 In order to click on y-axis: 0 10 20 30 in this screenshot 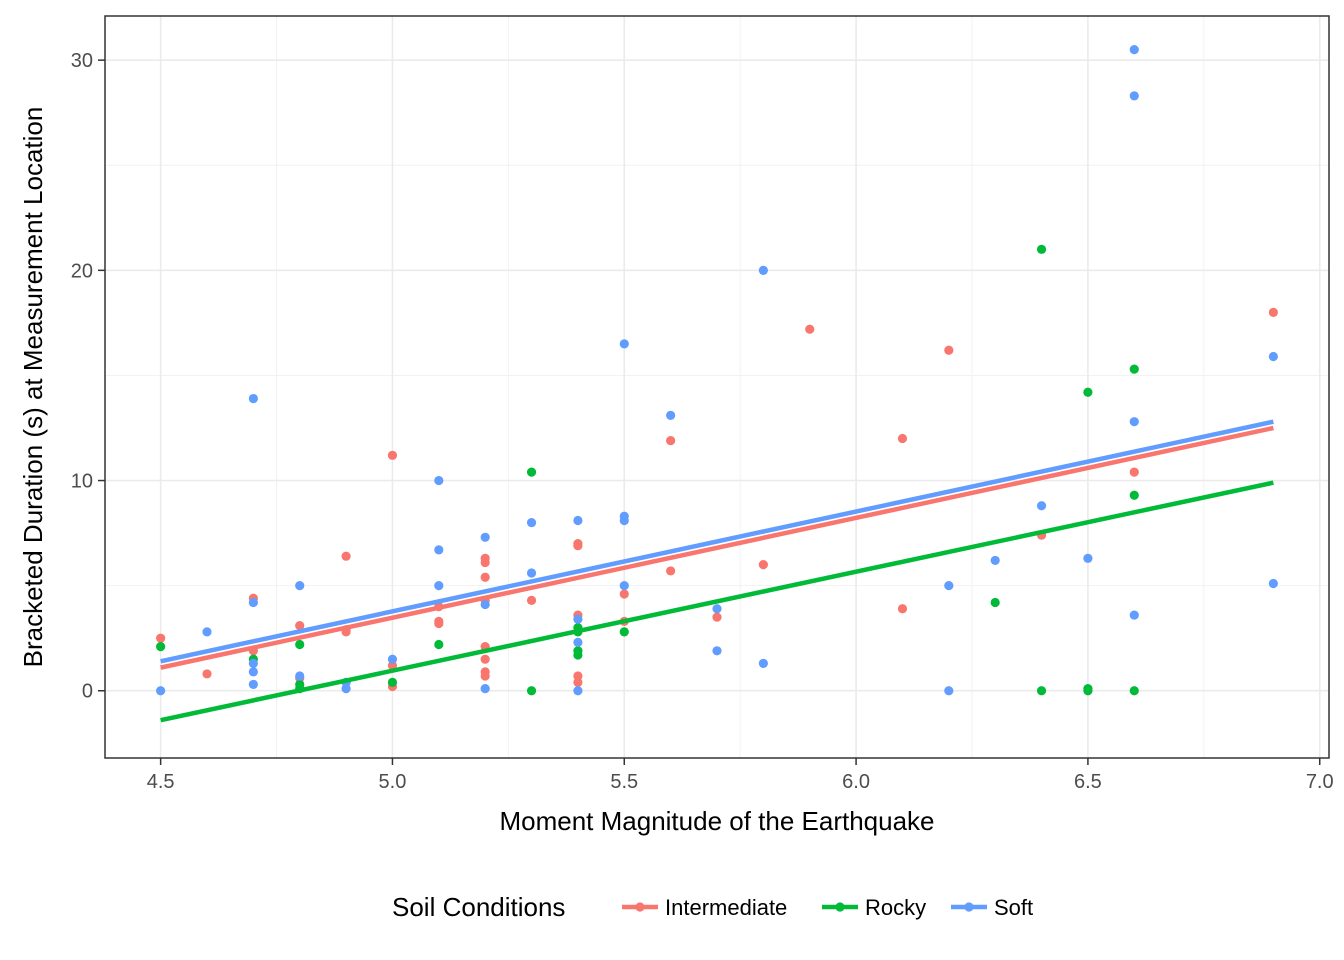, I will do `click(88, 376)`.